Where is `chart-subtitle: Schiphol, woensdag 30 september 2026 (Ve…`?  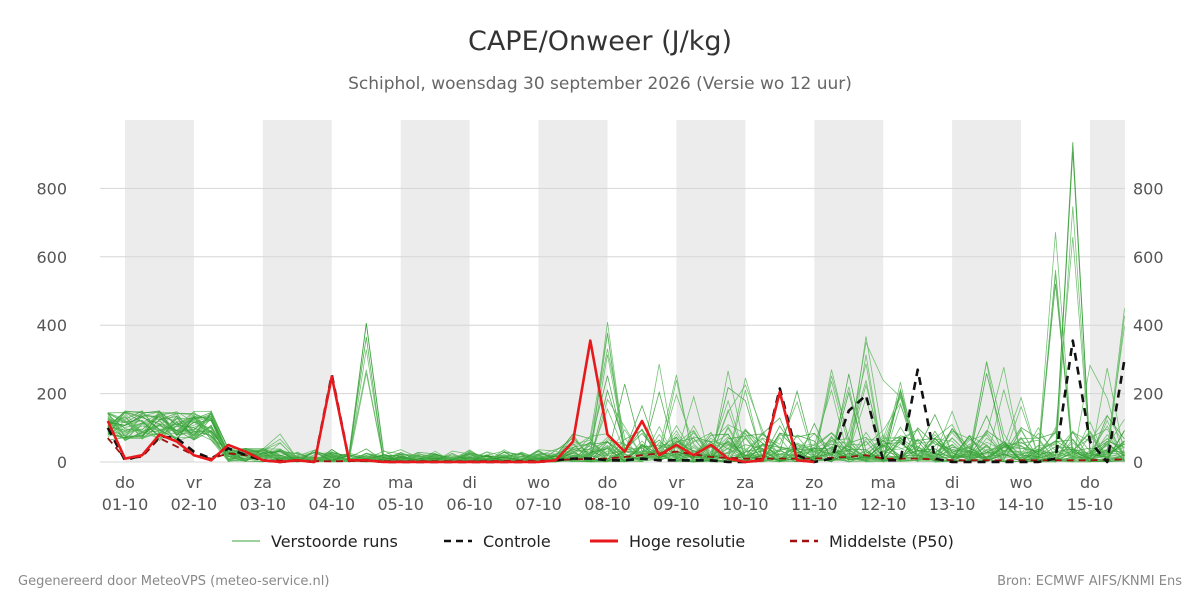
chart-subtitle: Schiphol, woensdag 30 september 2026 (Ve… is located at coordinates (600, 84).